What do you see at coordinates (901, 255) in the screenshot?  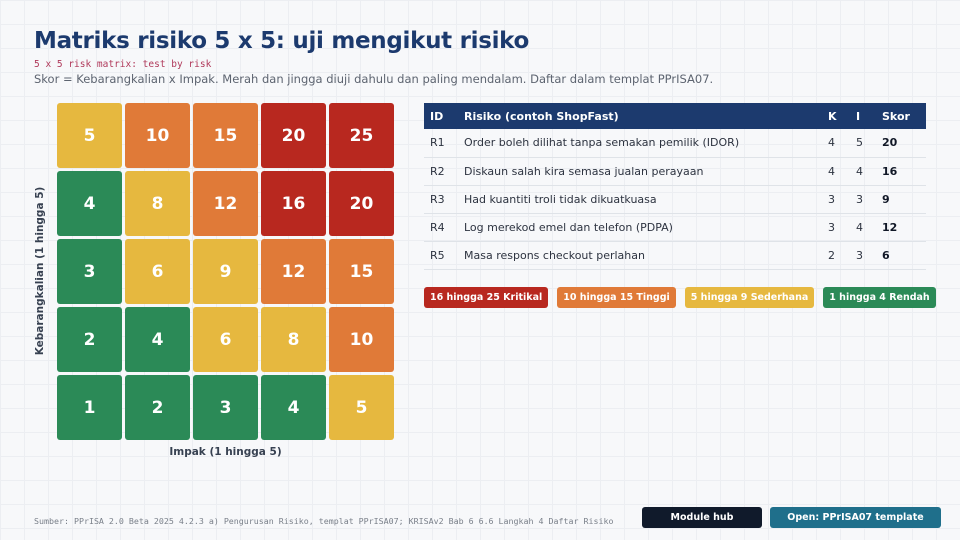 I see `cell-score: 6` at bounding box center [901, 255].